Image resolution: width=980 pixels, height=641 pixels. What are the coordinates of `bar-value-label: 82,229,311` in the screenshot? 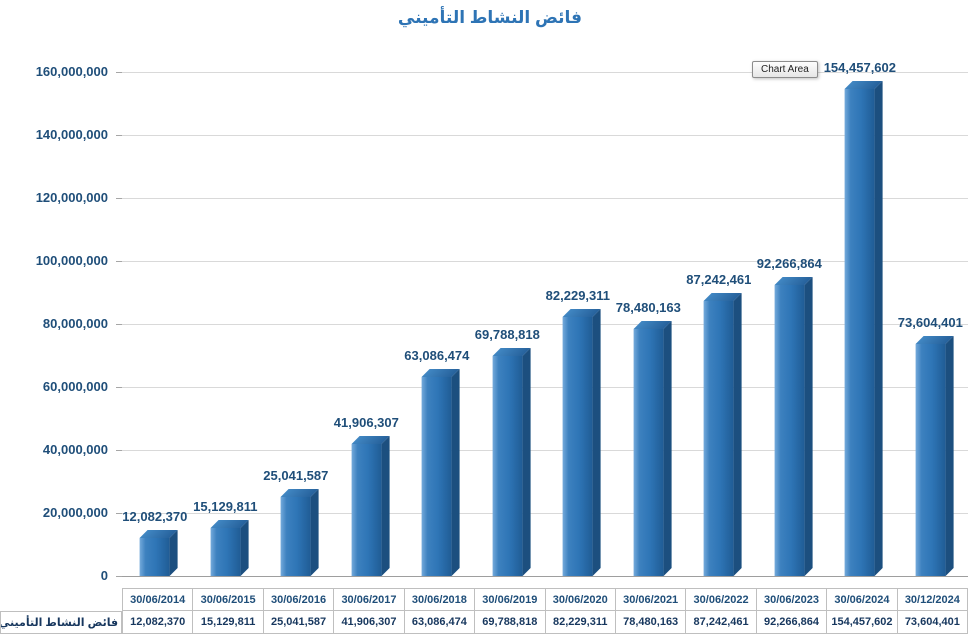 It's located at (578, 295).